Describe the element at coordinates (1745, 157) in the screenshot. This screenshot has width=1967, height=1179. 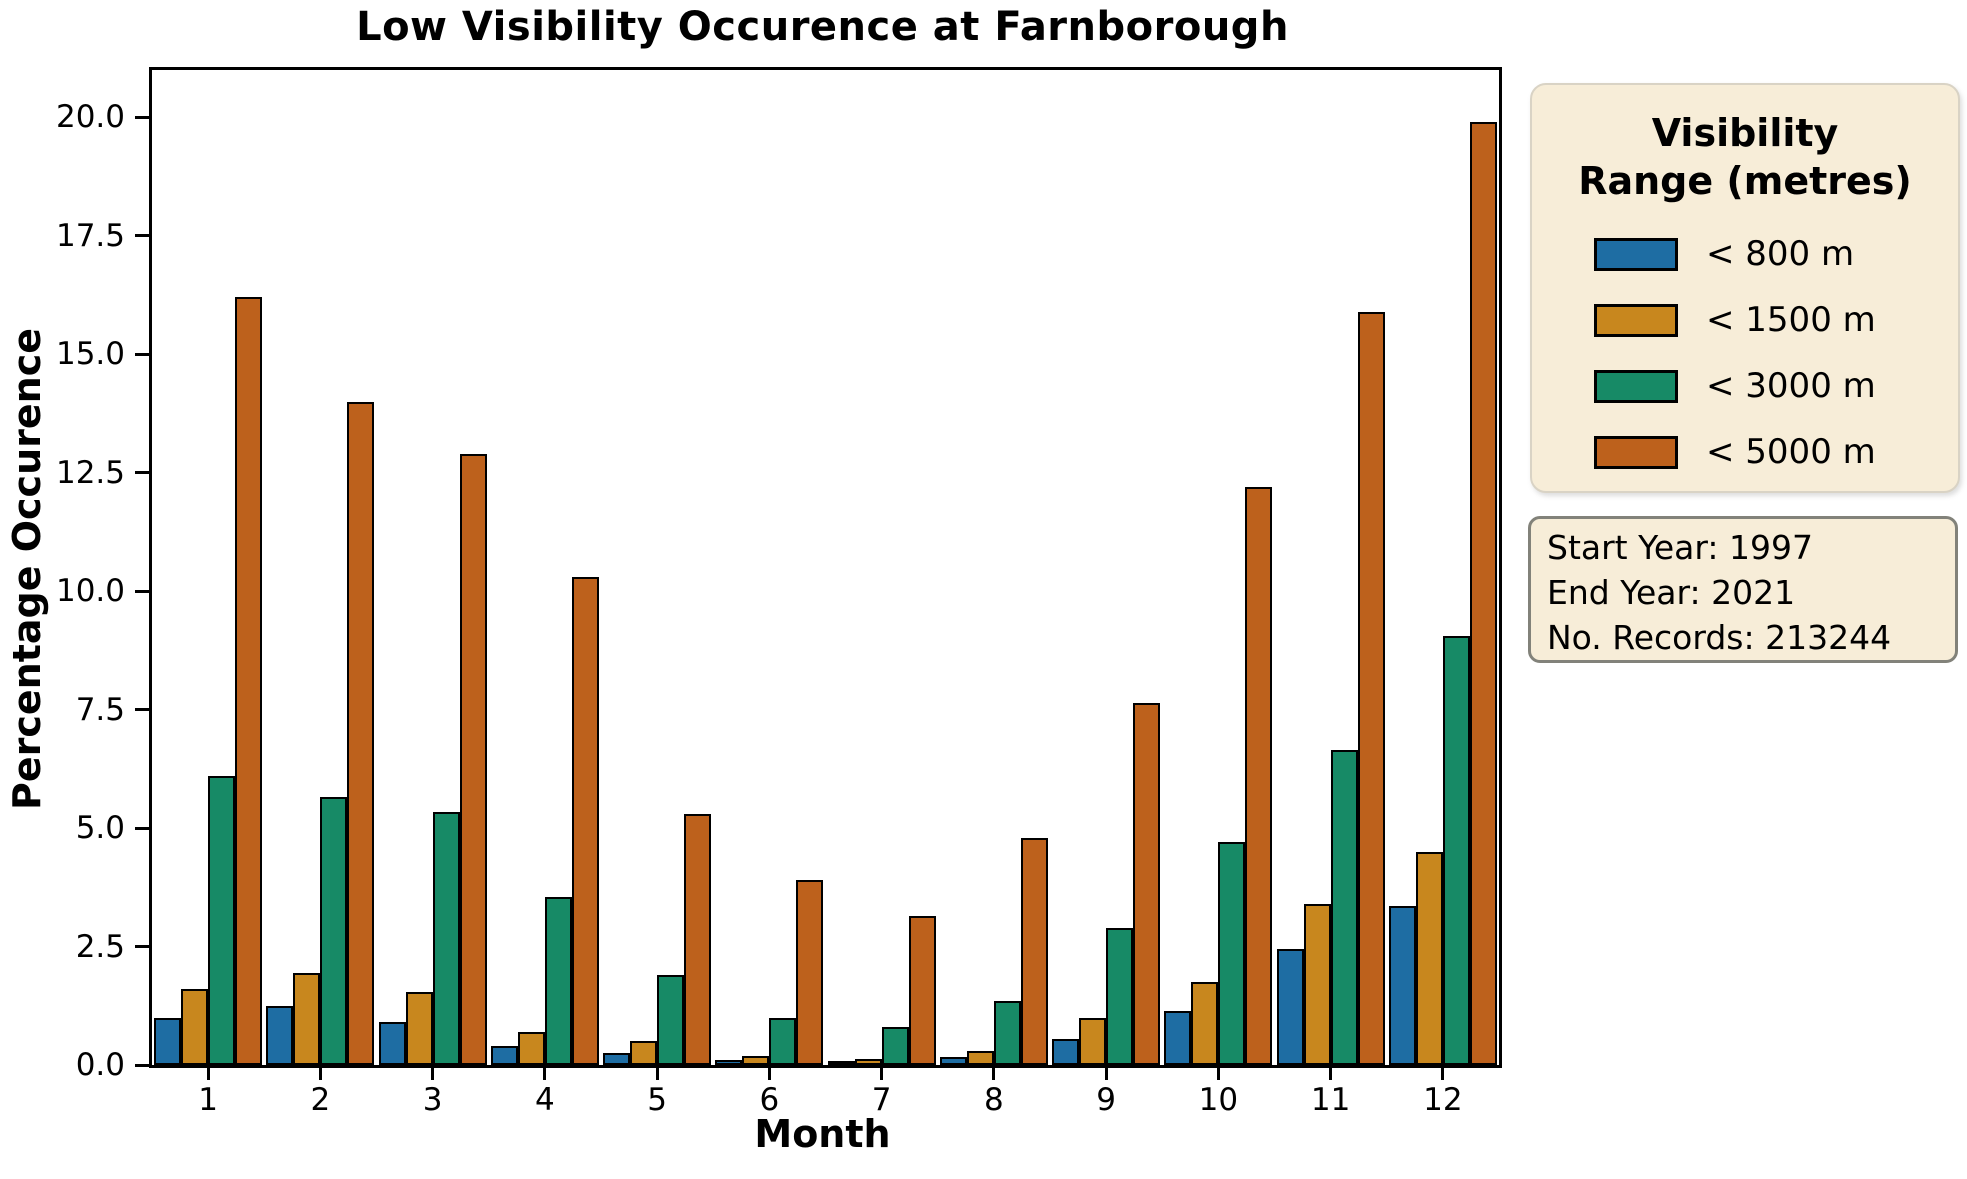
I see `legend-title: Visibility Range (metres)` at that location.